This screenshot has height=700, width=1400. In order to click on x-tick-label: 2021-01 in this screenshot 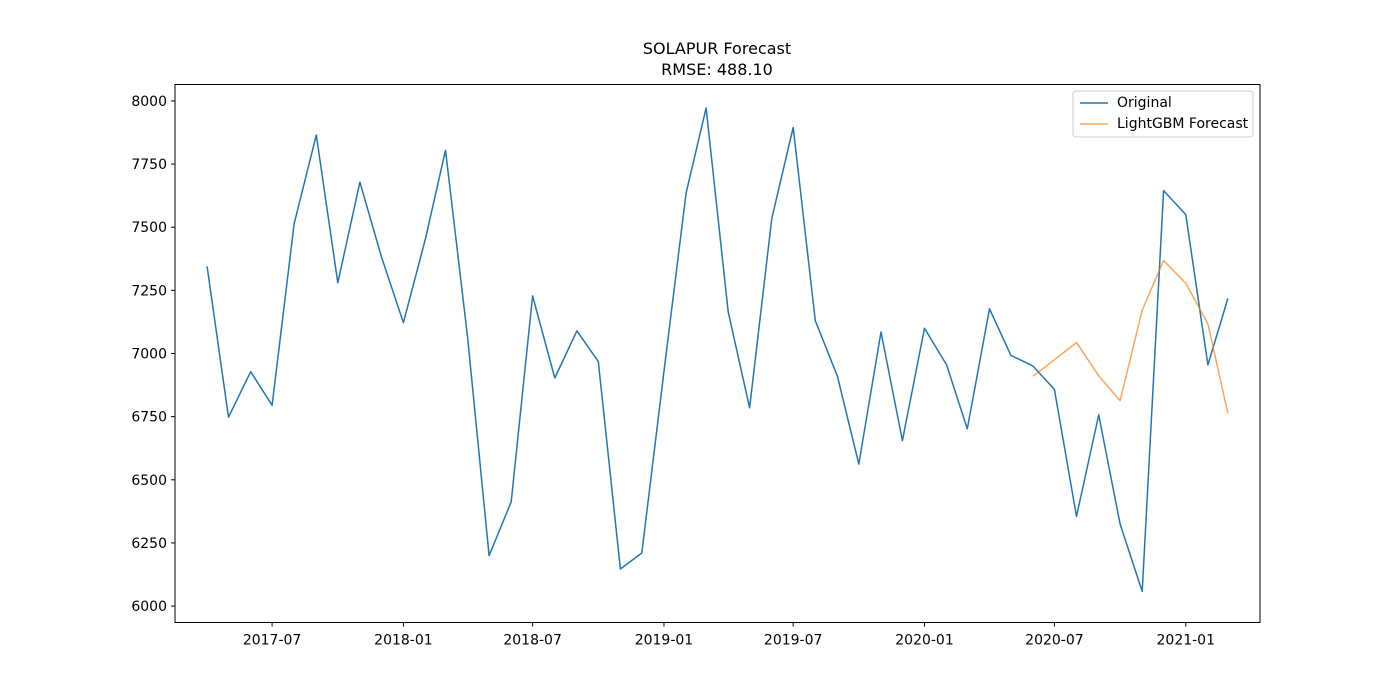, I will do `click(1186, 641)`.